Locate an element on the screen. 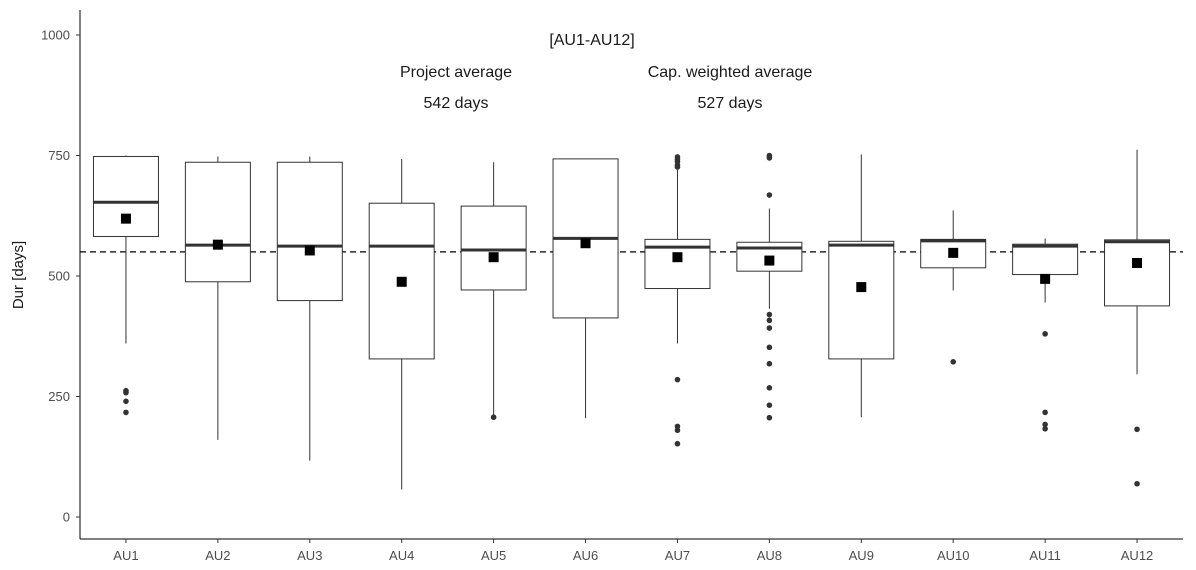 Image resolution: width=1196 pixels, height=570 pixels. project-average-label: Project average is located at coordinates (456, 72).